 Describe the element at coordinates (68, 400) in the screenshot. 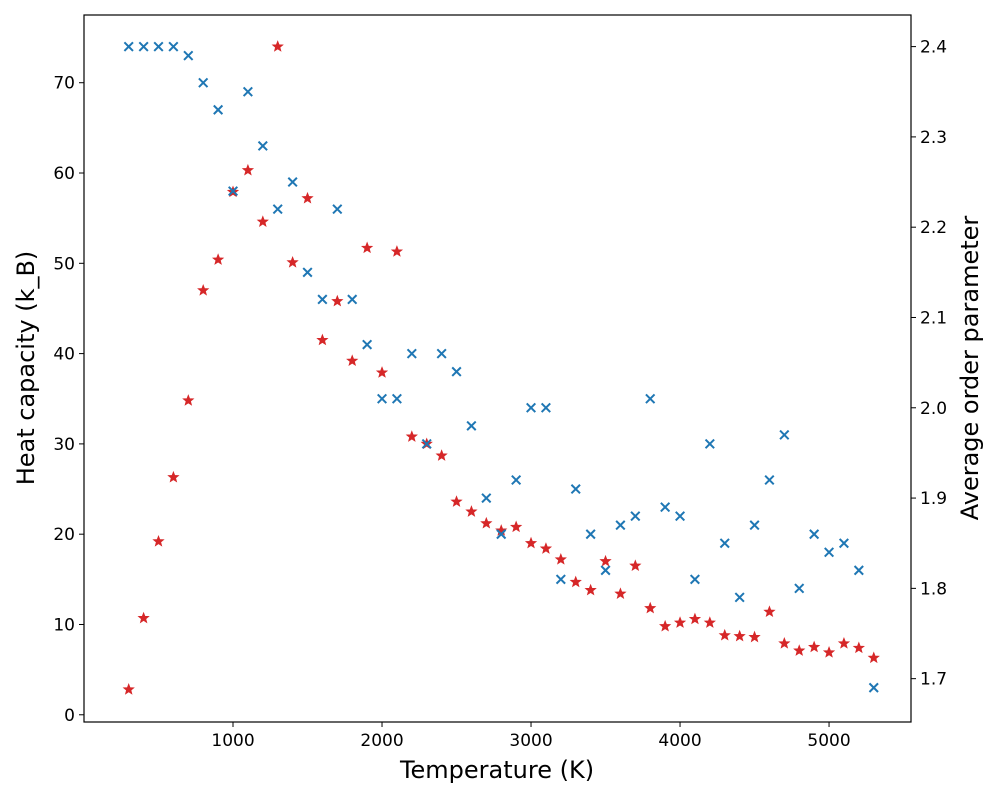

I see `y-axis-left: 0 10 20 30 40 50 60 70` at that location.